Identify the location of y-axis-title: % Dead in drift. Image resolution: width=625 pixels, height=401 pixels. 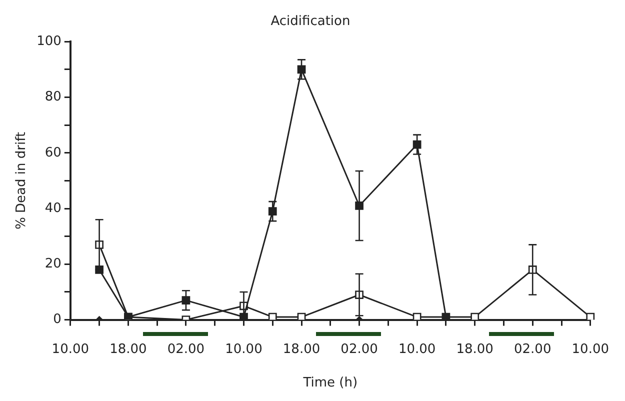
(22, 181).